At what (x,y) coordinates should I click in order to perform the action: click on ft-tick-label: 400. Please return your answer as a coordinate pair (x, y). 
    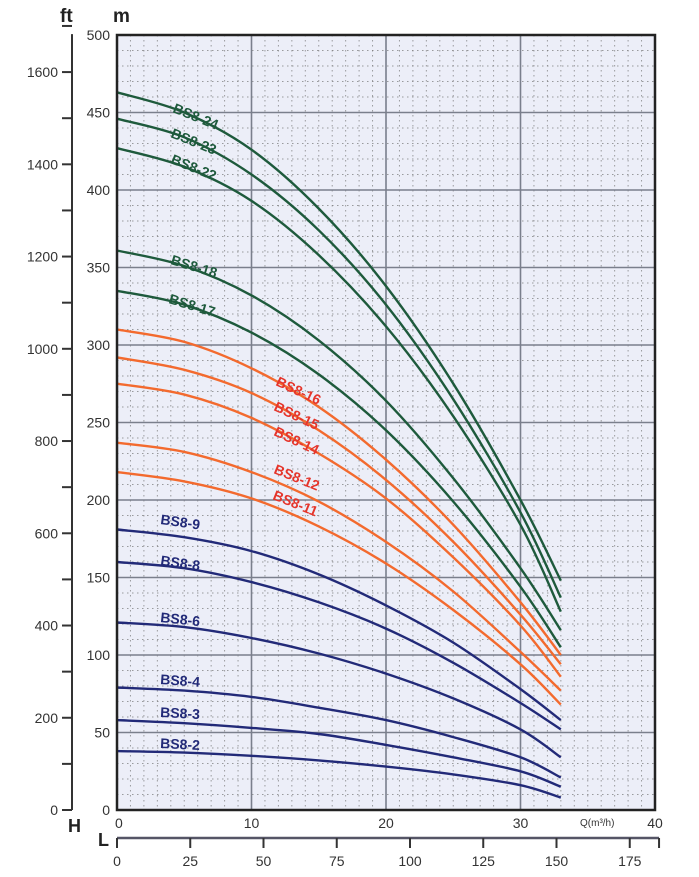
    Looking at the image, I should click on (47, 626).